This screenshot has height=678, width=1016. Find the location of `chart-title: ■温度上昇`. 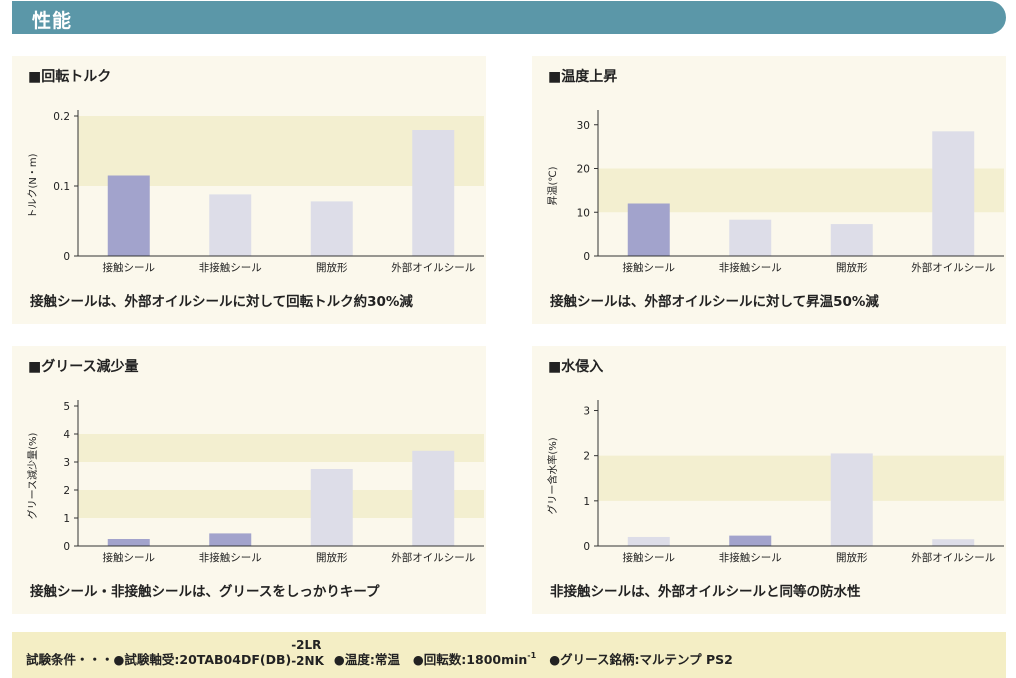

chart-title: ■温度上昇 is located at coordinates (583, 77).